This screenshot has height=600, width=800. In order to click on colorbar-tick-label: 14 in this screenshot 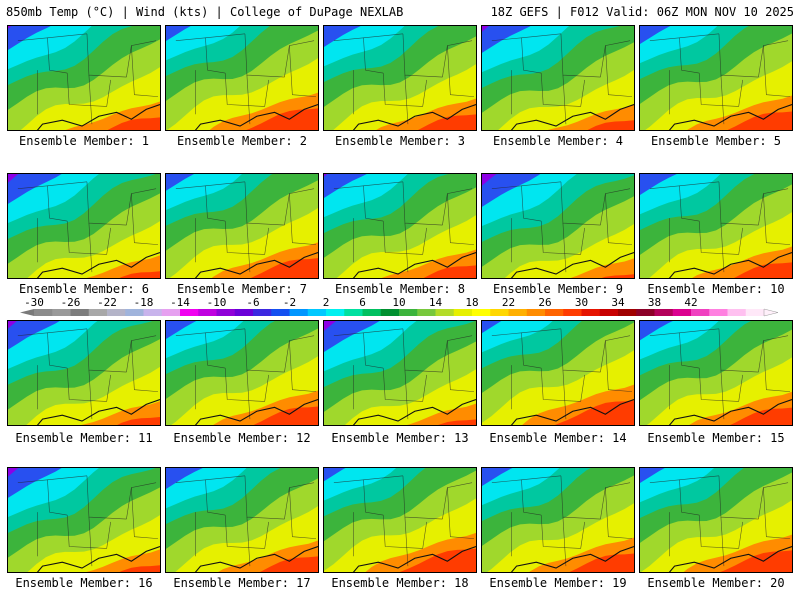, I will do `click(435, 302)`.